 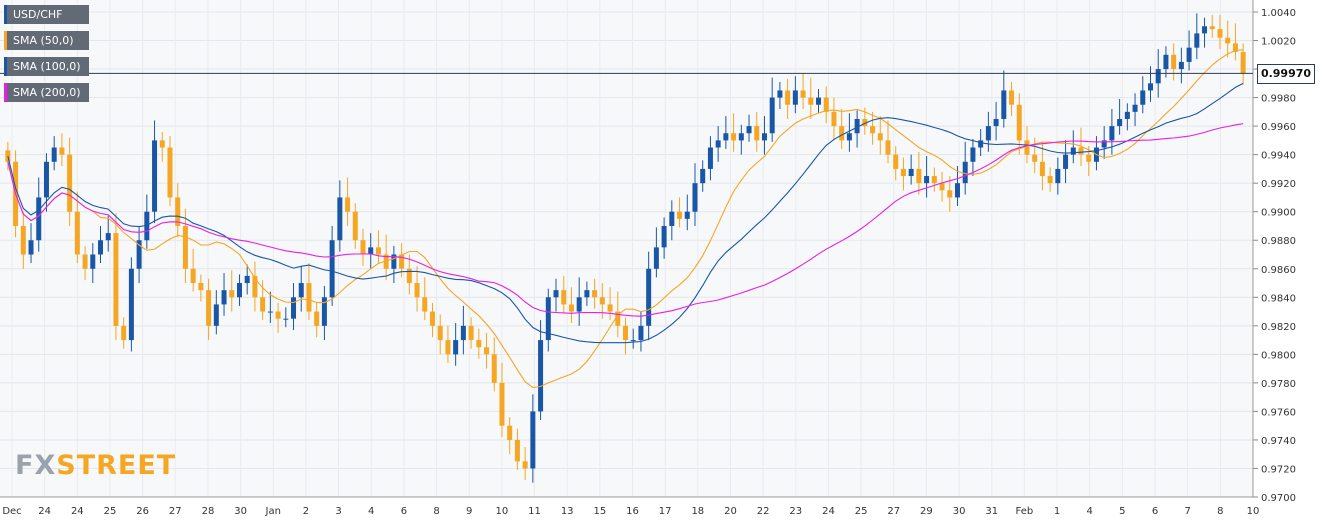 What do you see at coordinates (1278, 127) in the screenshot?
I see `y-tick-label: 0.9960` at bounding box center [1278, 127].